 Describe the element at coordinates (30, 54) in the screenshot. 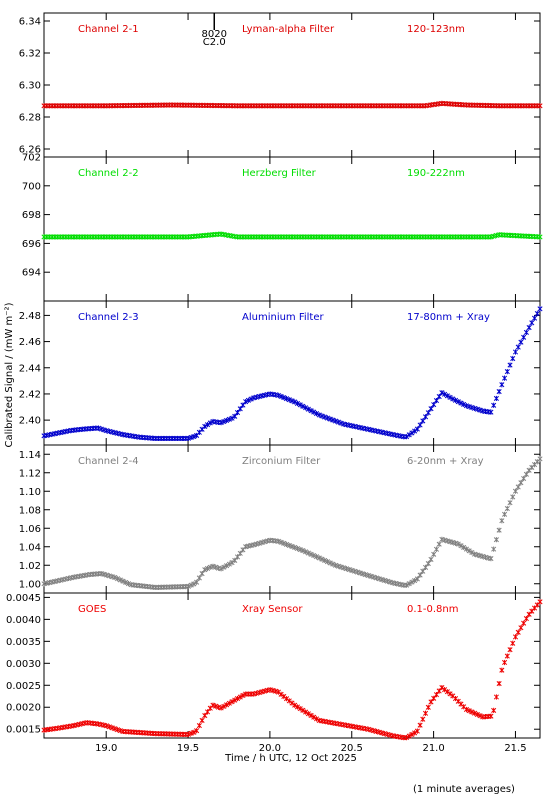

I see `y-tick-label: 6.32` at that location.